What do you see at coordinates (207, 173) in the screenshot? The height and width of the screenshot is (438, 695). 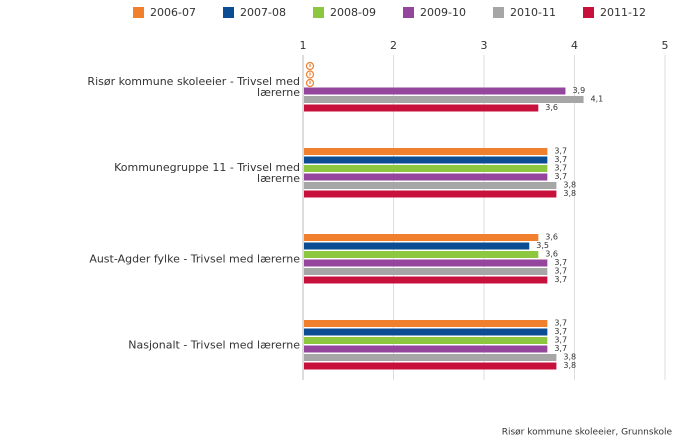 I see `category-label: Kommunegruppe 11 - Trivsel med lærerne` at bounding box center [207, 173].